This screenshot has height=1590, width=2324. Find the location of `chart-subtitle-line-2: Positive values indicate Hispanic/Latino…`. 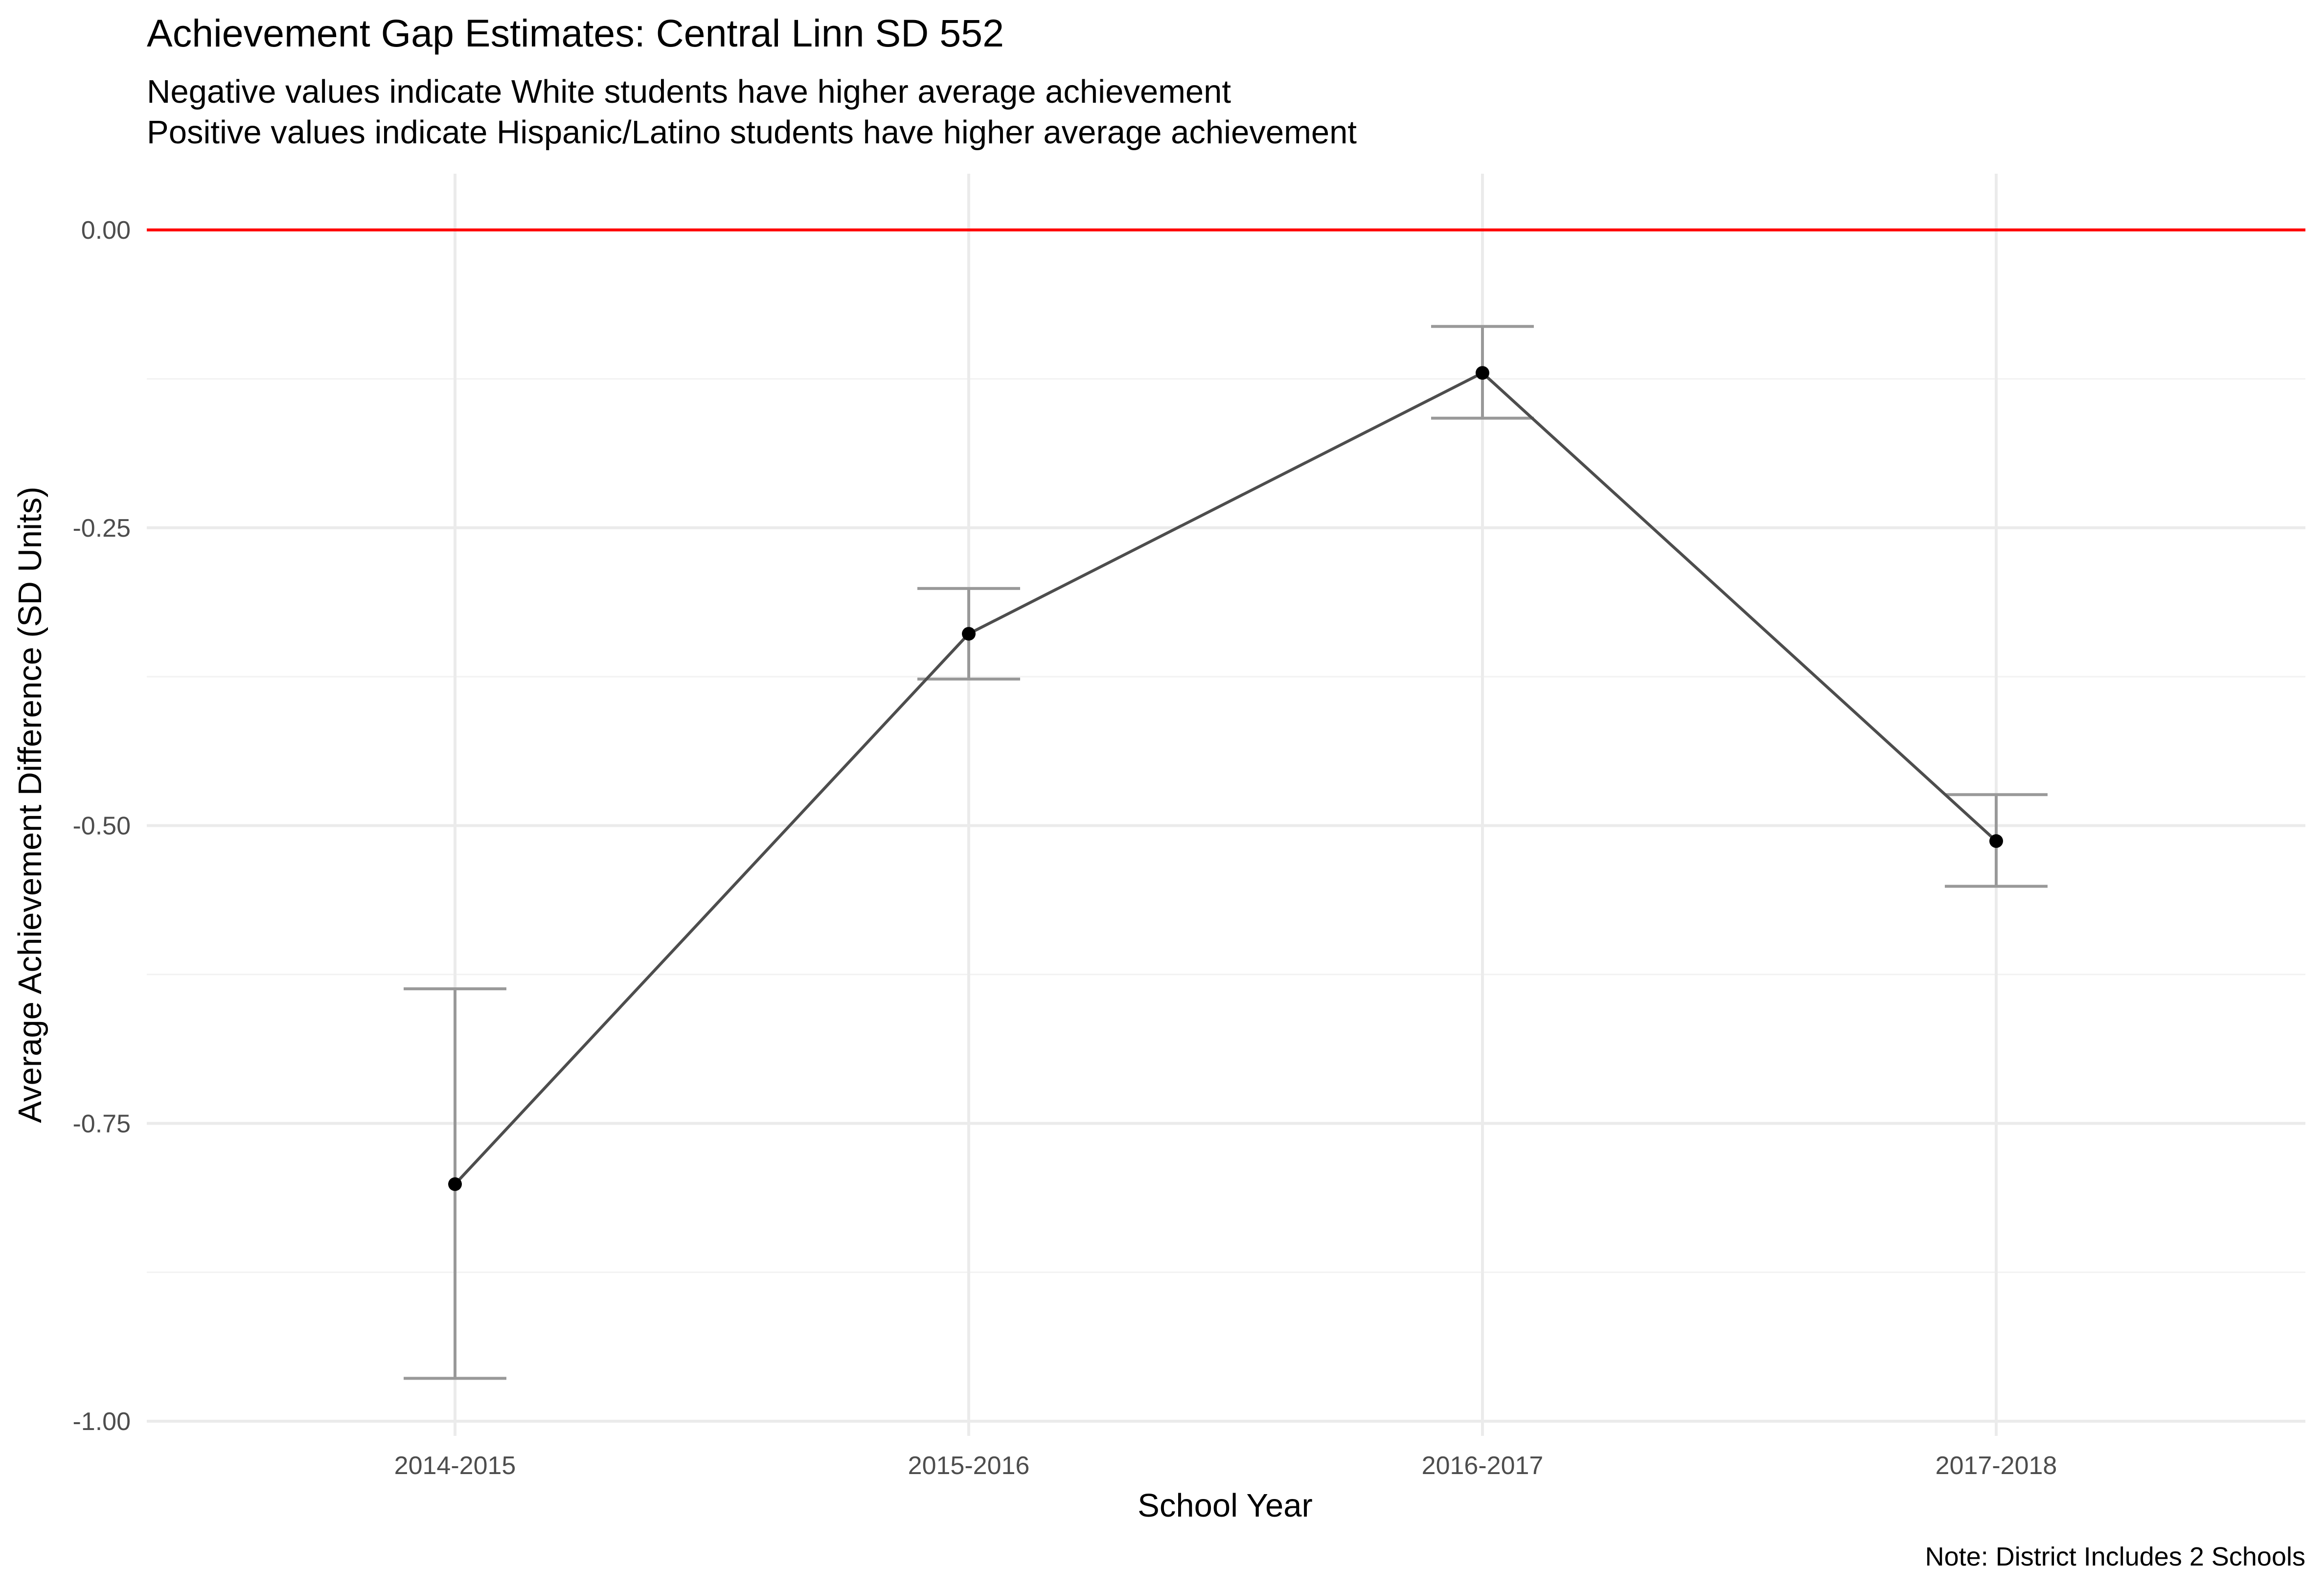

chart-subtitle-line-2: Positive values indicate Hispanic/Latino… is located at coordinates (752, 133).